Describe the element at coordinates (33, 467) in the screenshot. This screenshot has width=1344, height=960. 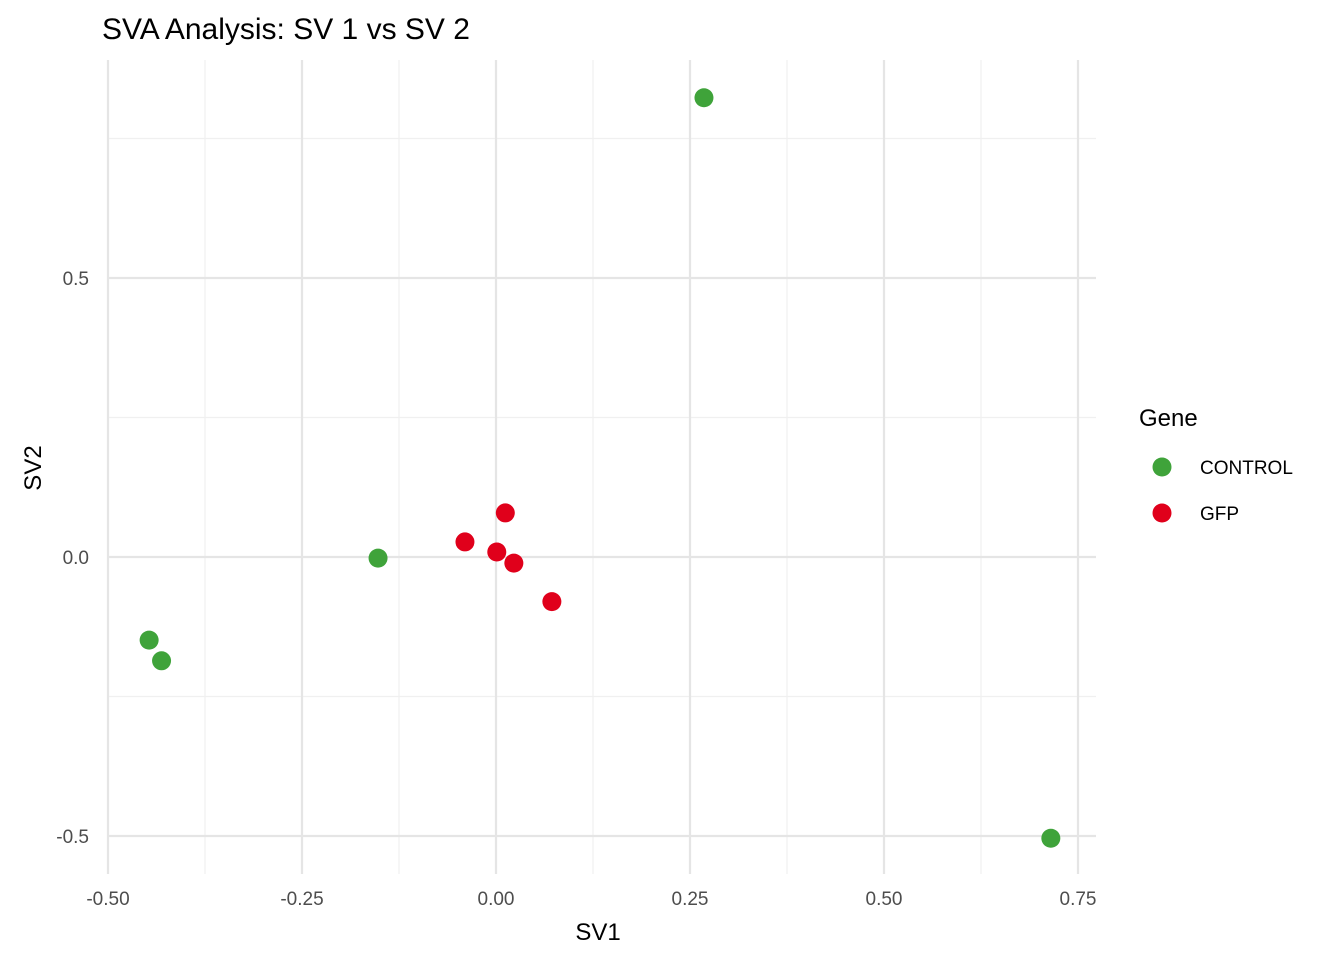
I see `y-axis-title: SV2` at that location.